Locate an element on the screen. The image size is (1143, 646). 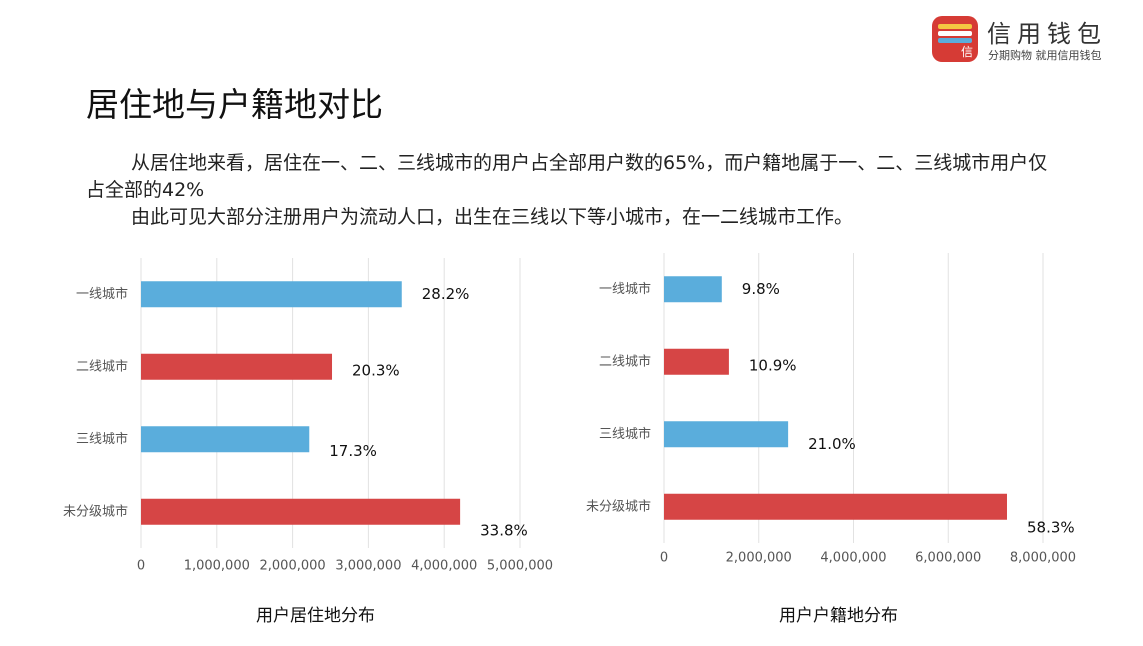
value-label: 10.9% is located at coordinates (773, 365).